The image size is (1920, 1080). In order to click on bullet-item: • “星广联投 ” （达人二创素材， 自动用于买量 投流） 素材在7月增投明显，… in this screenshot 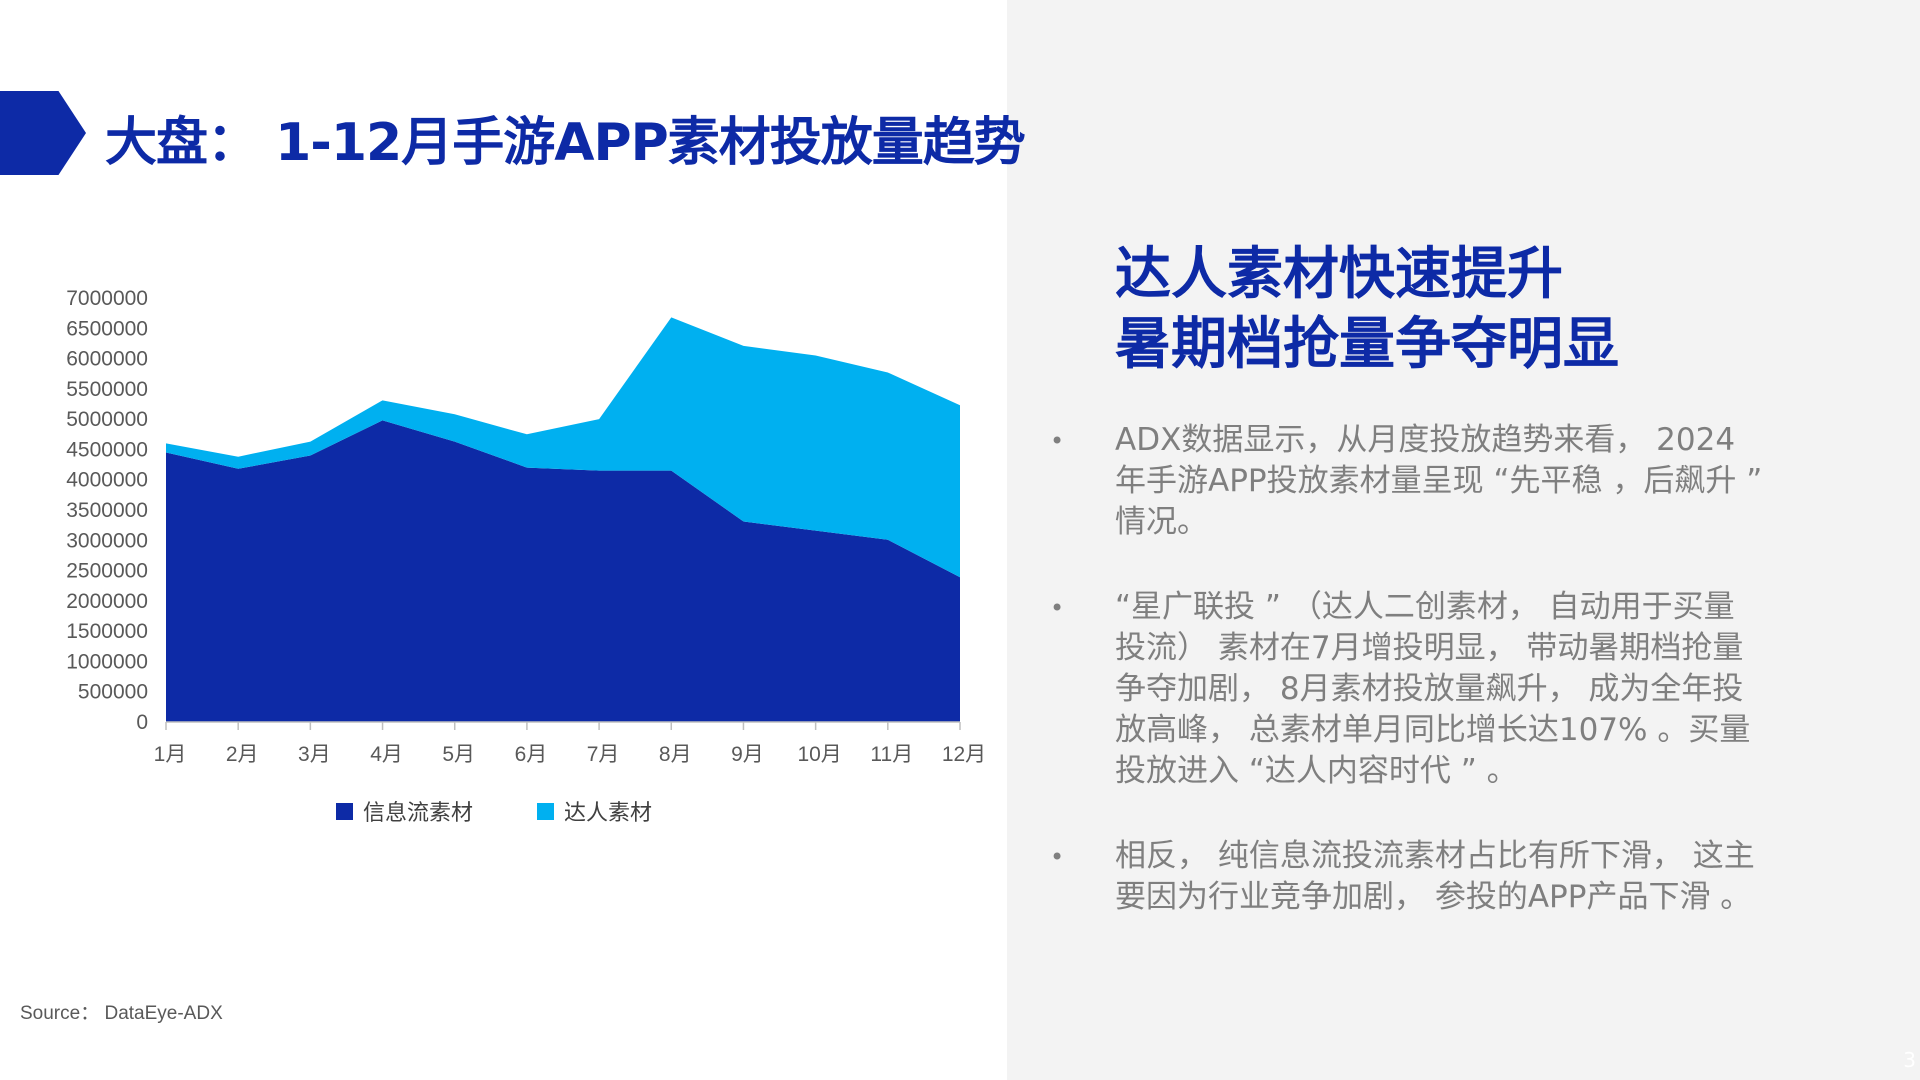, I will do `click(1445, 689)`.